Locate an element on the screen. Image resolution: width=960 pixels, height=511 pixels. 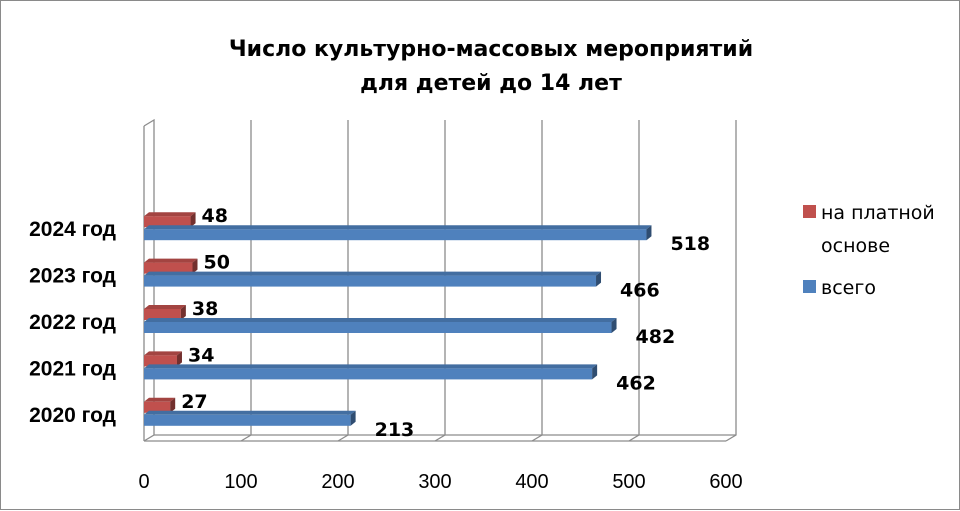
x-tick-label: 500 is located at coordinates (628, 482).